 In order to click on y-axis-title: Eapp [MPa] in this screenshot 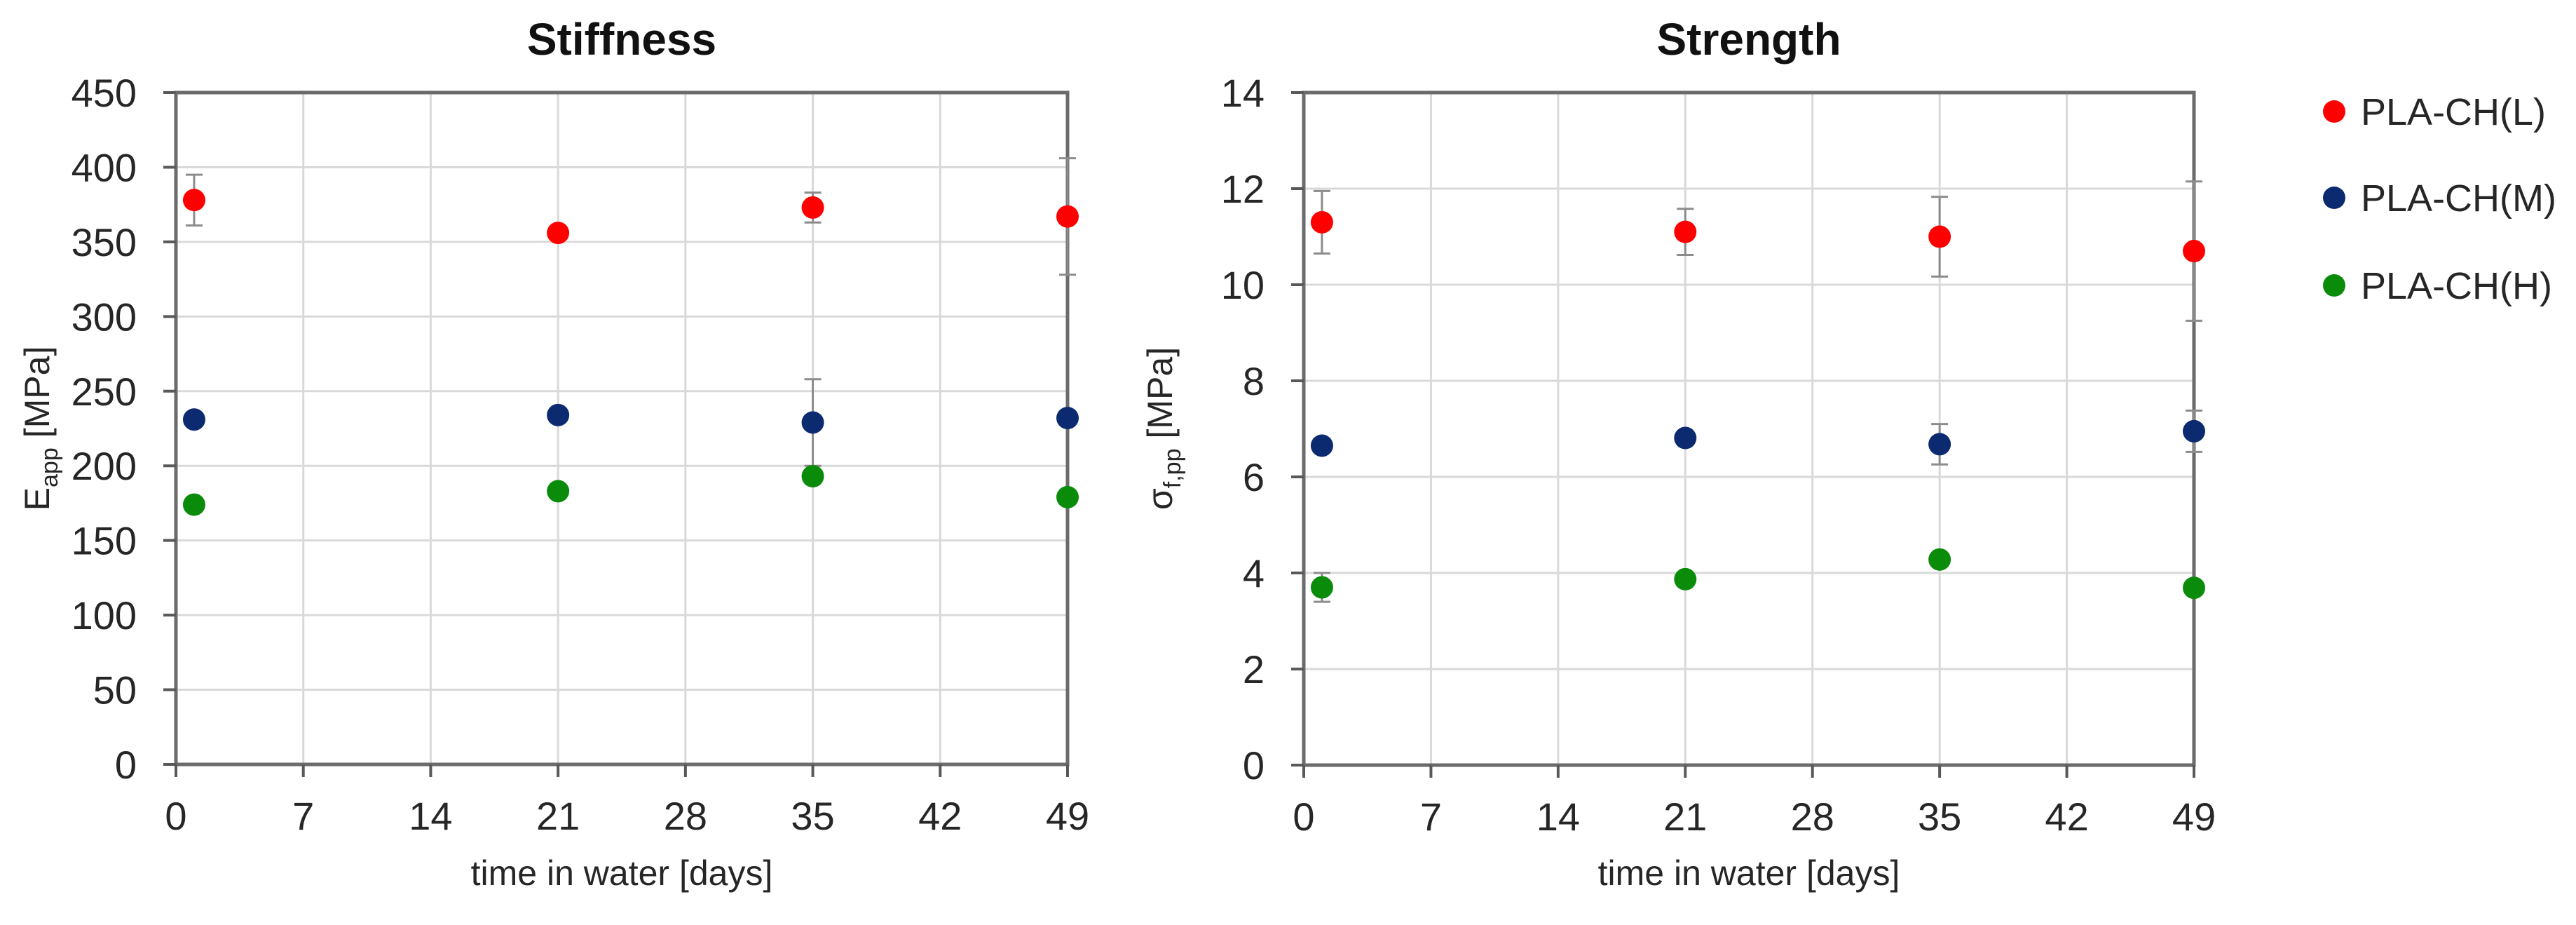, I will do `click(40, 429)`.